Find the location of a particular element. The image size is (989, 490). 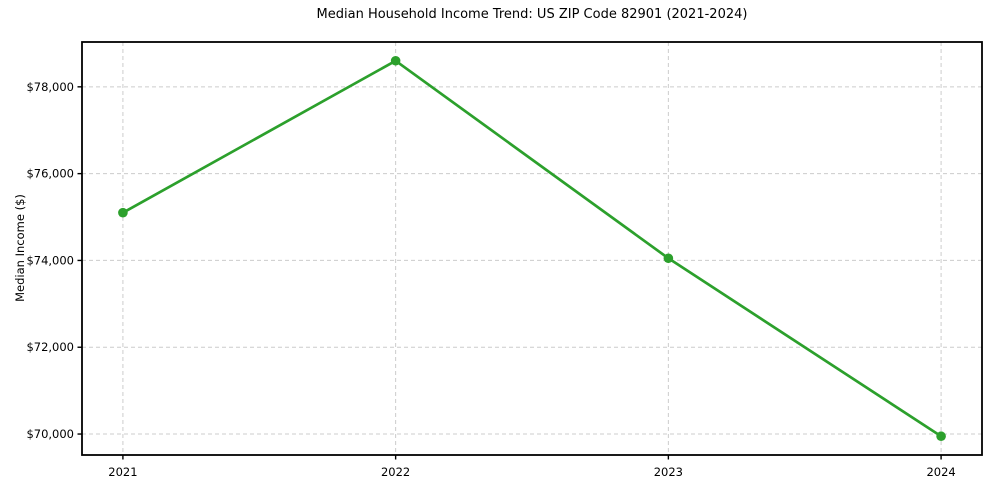

data-point-2021 is located at coordinates (123, 212).